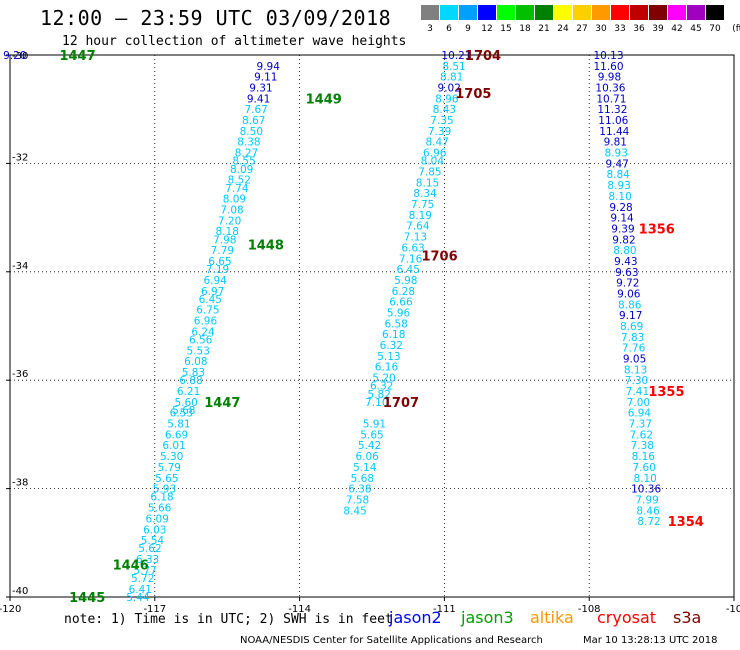 The image size is (740, 650). Describe the element at coordinates (552, 617) in the screenshot. I see `satellite-altika: altika` at that location.